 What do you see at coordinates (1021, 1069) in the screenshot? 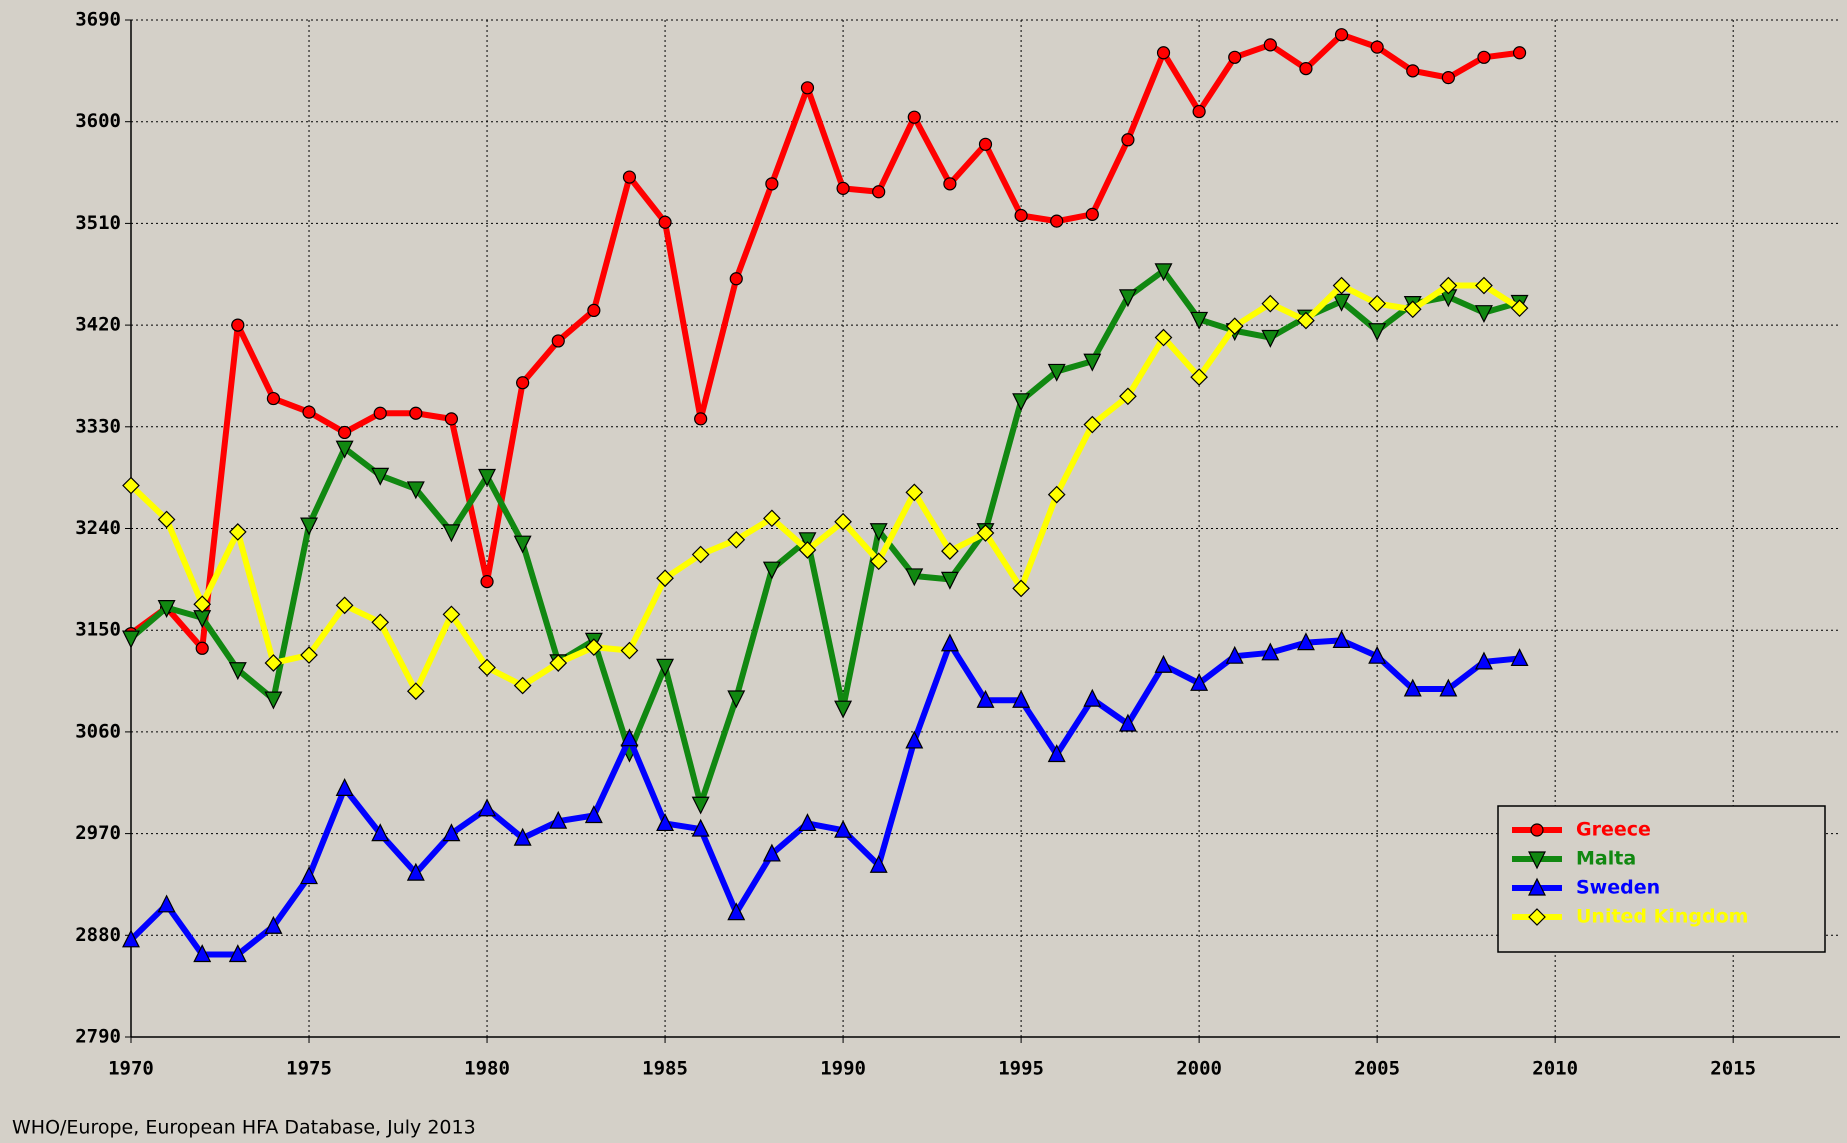
I see `x-tick-label: 1995` at bounding box center [1021, 1069].